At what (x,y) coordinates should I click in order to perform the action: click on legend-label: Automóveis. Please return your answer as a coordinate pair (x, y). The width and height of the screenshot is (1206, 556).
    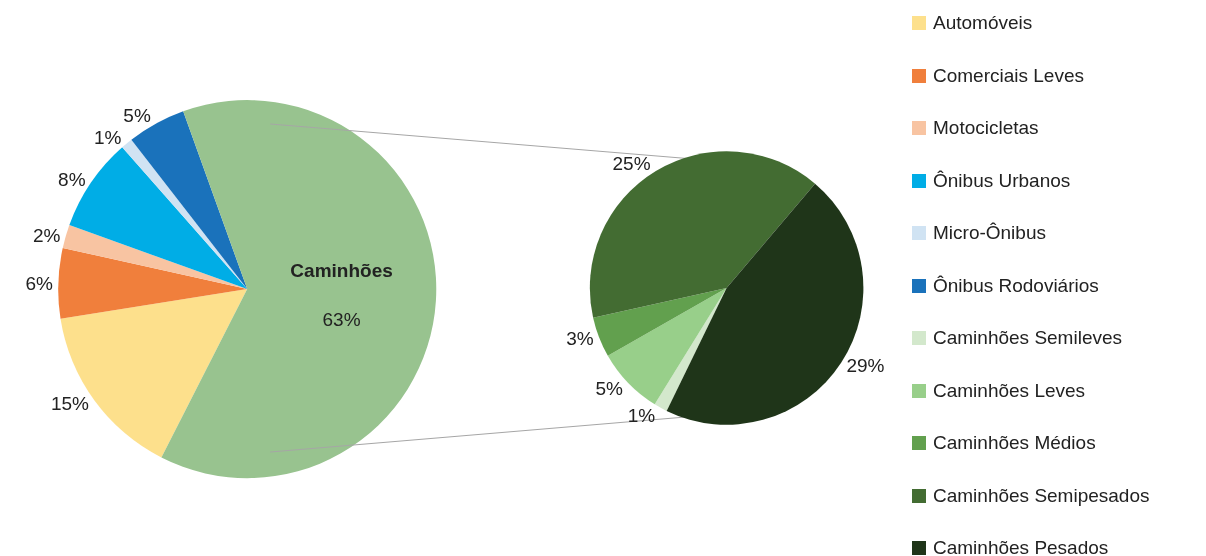
    Looking at the image, I should click on (983, 23).